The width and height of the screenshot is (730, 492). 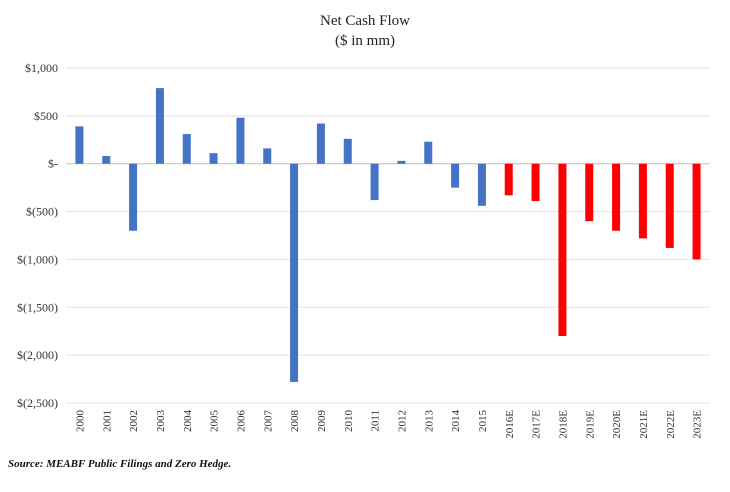 I want to click on x-tick-label: 2005, so click(x=215, y=421).